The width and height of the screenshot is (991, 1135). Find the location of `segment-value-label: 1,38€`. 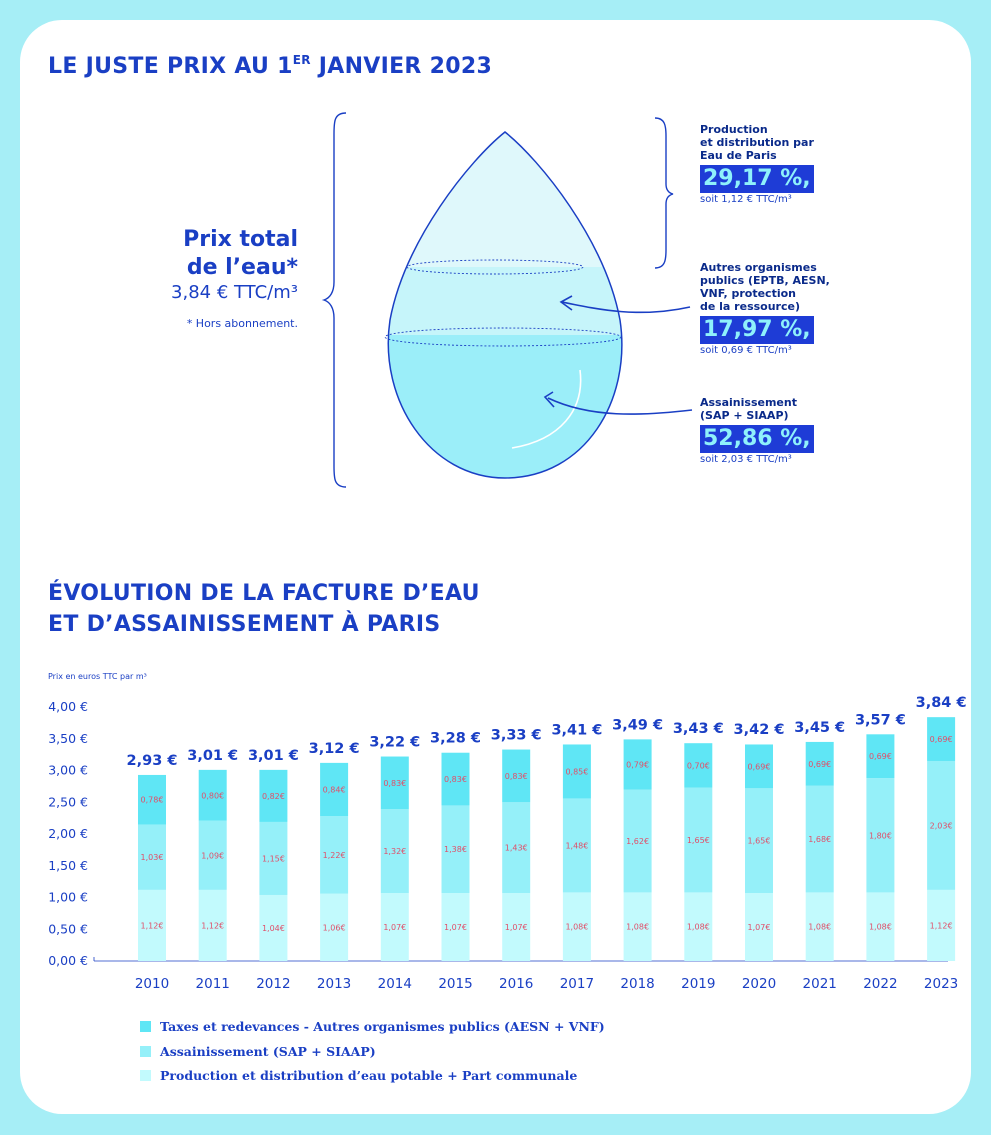

segment-value-label: 1,38€ is located at coordinates (455, 849).